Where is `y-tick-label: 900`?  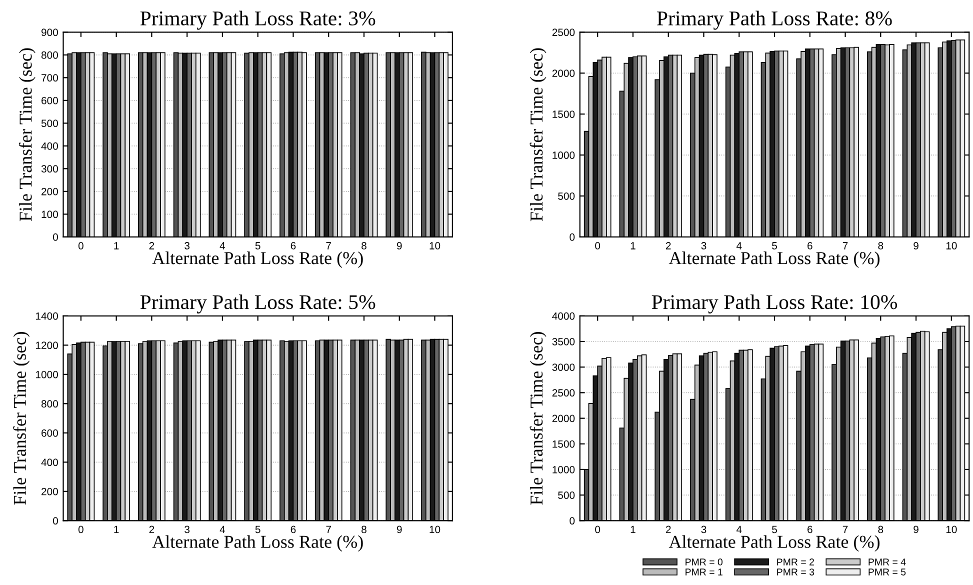 y-tick-label: 900 is located at coordinates (49, 32).